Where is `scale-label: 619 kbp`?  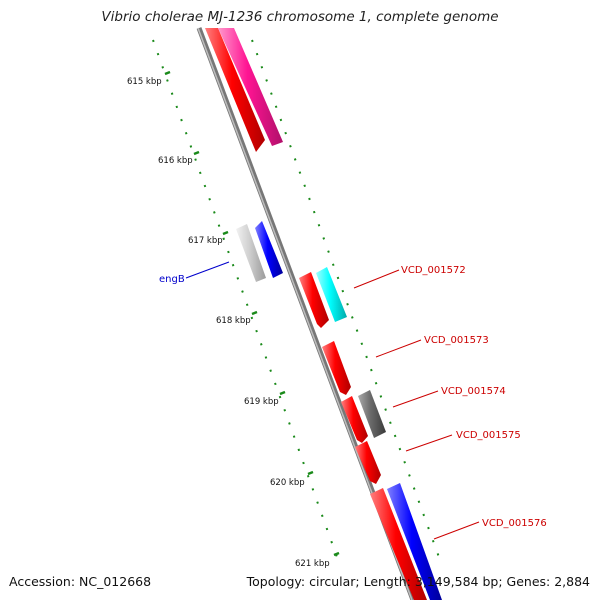
scale-label: 619 kbp is located at coordinates (261, 402).